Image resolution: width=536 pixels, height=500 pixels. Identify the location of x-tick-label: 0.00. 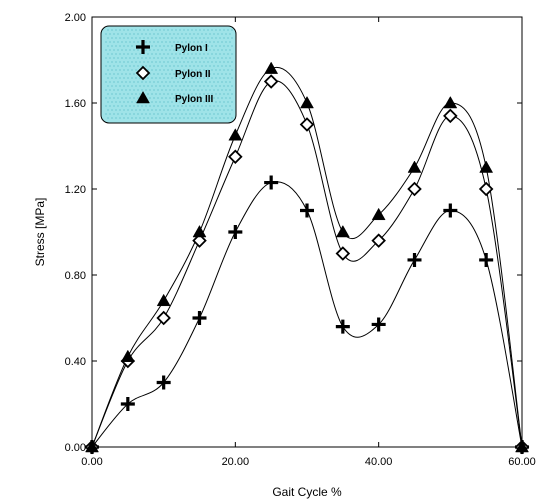
(91, 462).